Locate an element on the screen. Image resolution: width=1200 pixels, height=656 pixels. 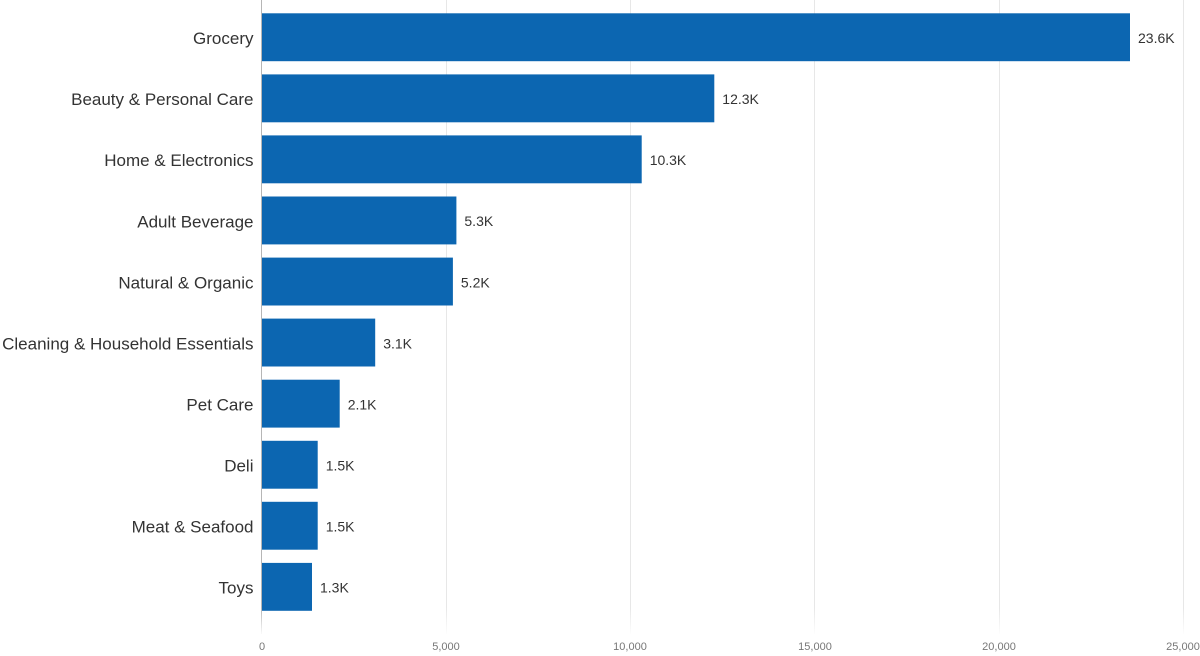
svg-text: 1.3K is located at coordinates (334, 588).